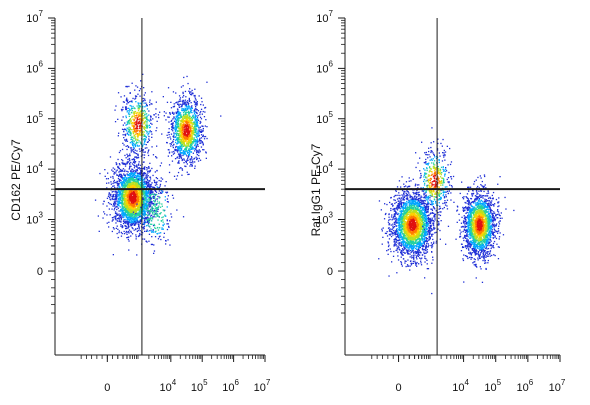 This screenshot has height=405, width=590. Describe the element at coordinates (167, 386) in the screenshot. I see `x-tick-label: 104` at that location.